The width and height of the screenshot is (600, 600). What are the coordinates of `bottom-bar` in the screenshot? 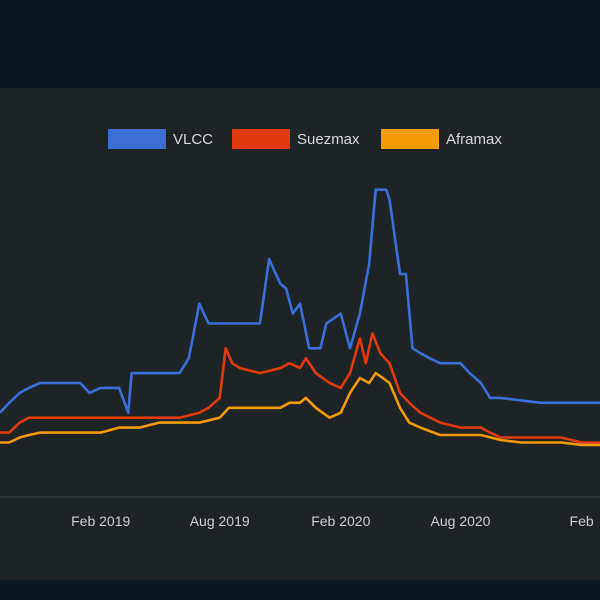 It's located at (300, 590).